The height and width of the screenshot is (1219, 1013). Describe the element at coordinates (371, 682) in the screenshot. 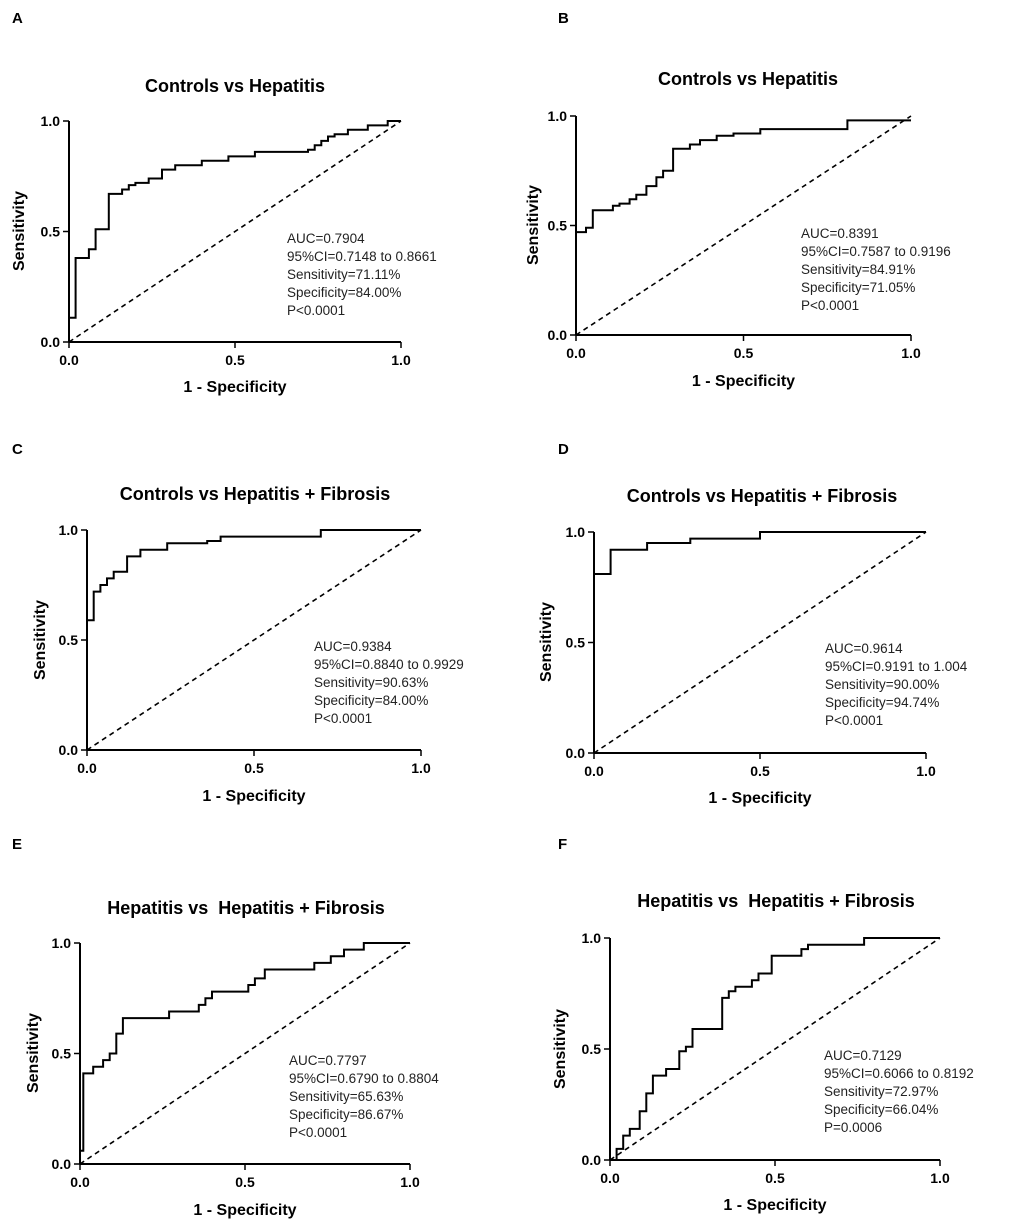

I see `stats-annotation-line: Sensitivity=90.63%` at that location.